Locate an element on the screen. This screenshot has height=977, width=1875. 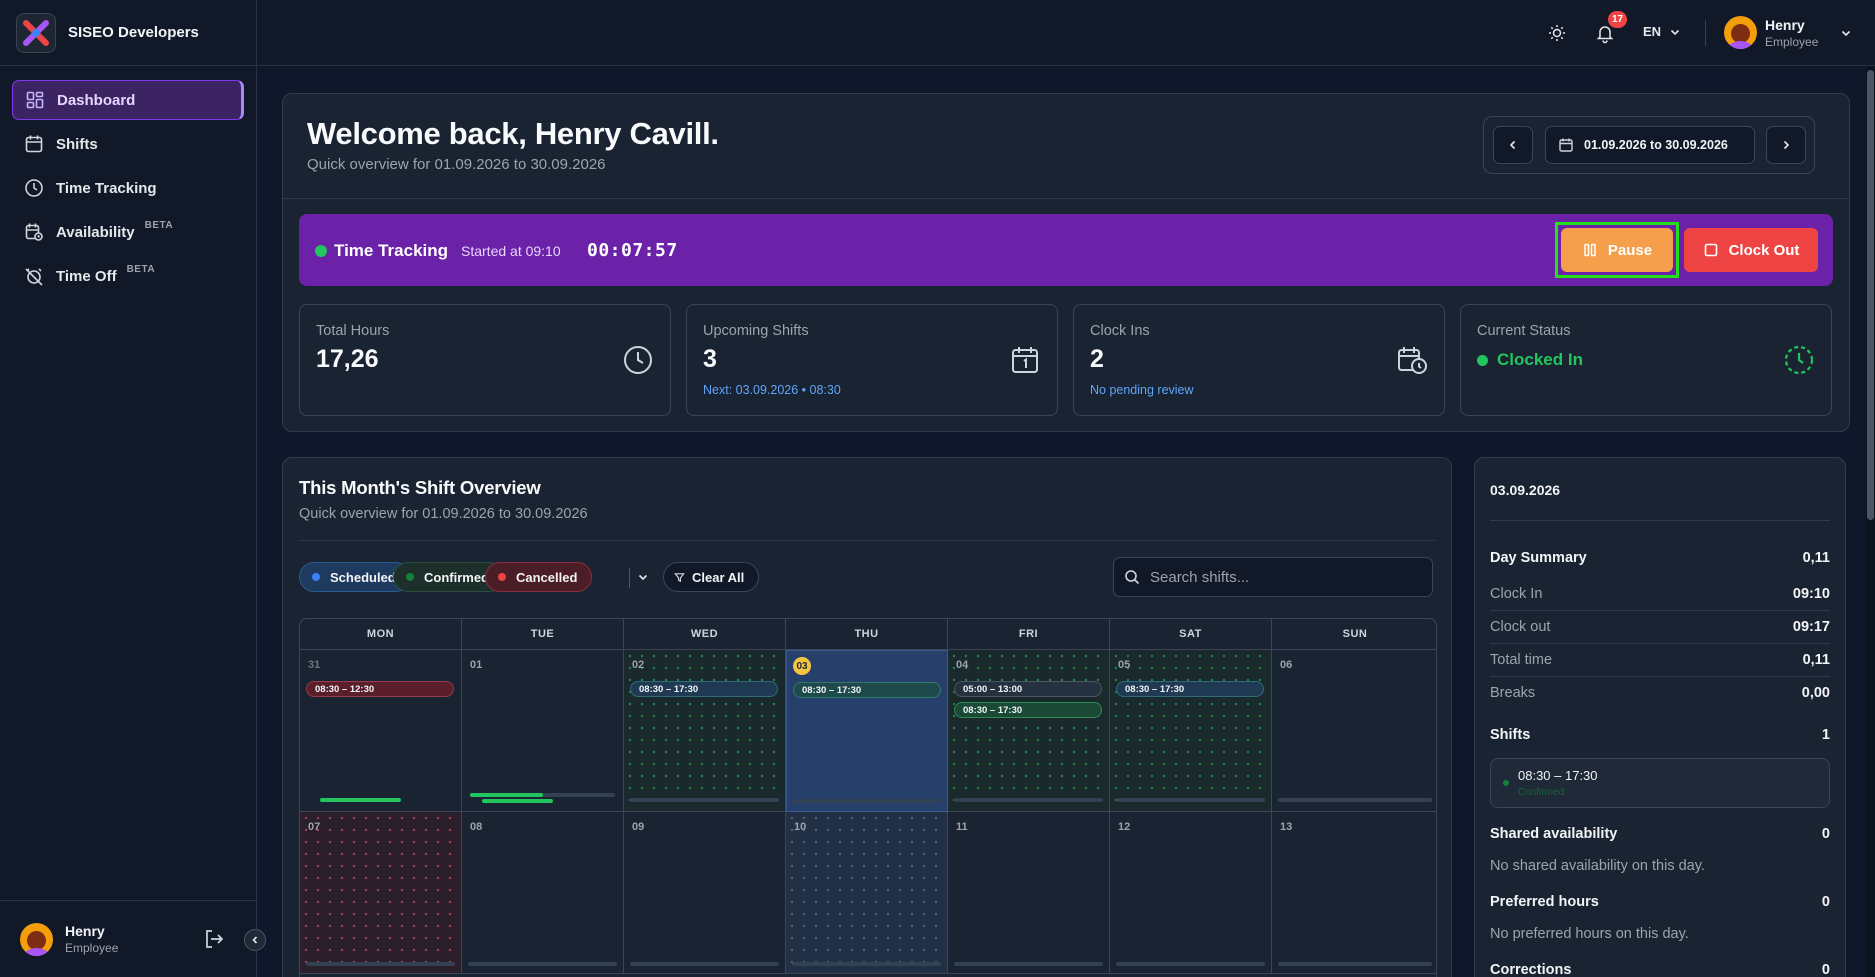
calendar-day: 11 is located at coordinates (1029, 893).